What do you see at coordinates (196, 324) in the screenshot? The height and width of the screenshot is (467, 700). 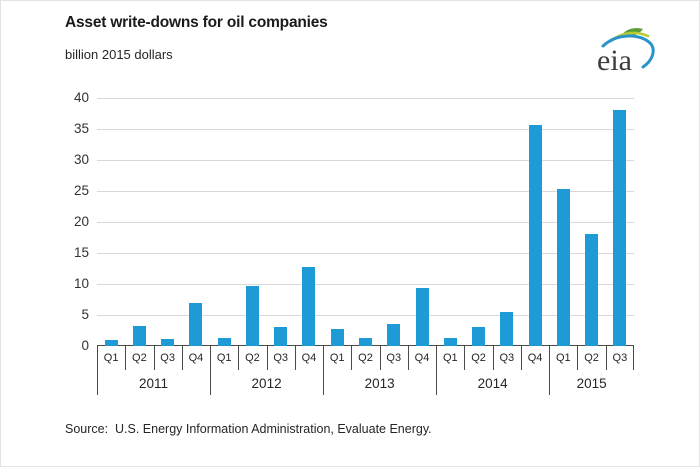 I see `bar-2011-Q4` at bounding box center [196, 324].